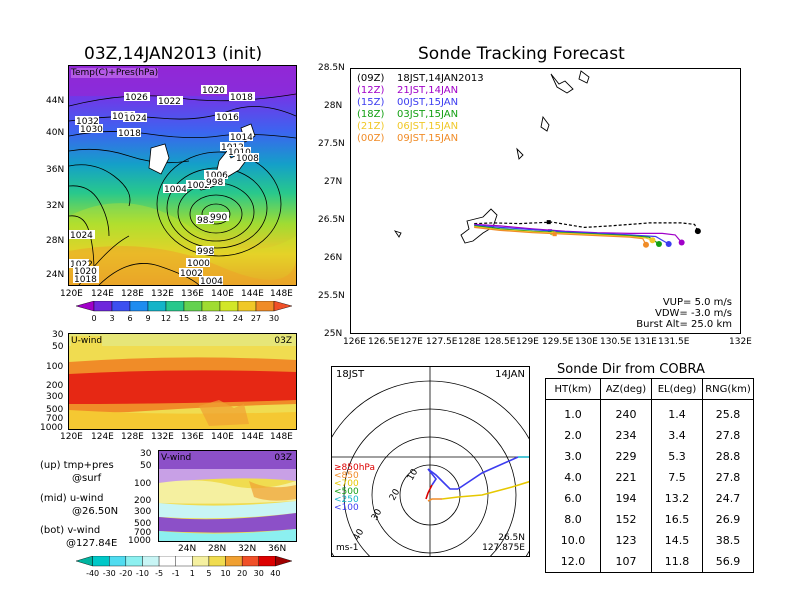 The image size is (792, 612). I want to click on table-cell: 28.8, so click(728, 456).